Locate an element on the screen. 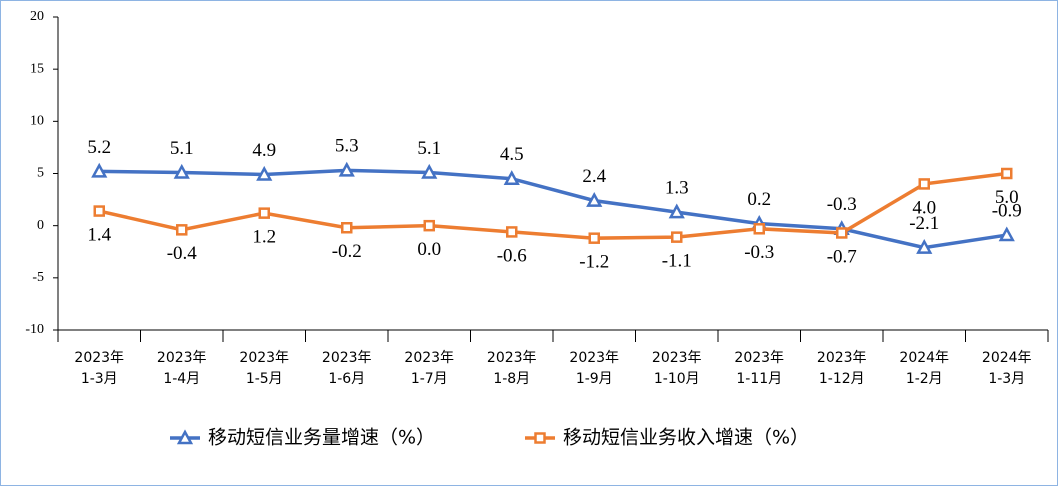 This screenshot has width=1058, height=486. value-label: 5.3 is located at coordinates (347, 146).